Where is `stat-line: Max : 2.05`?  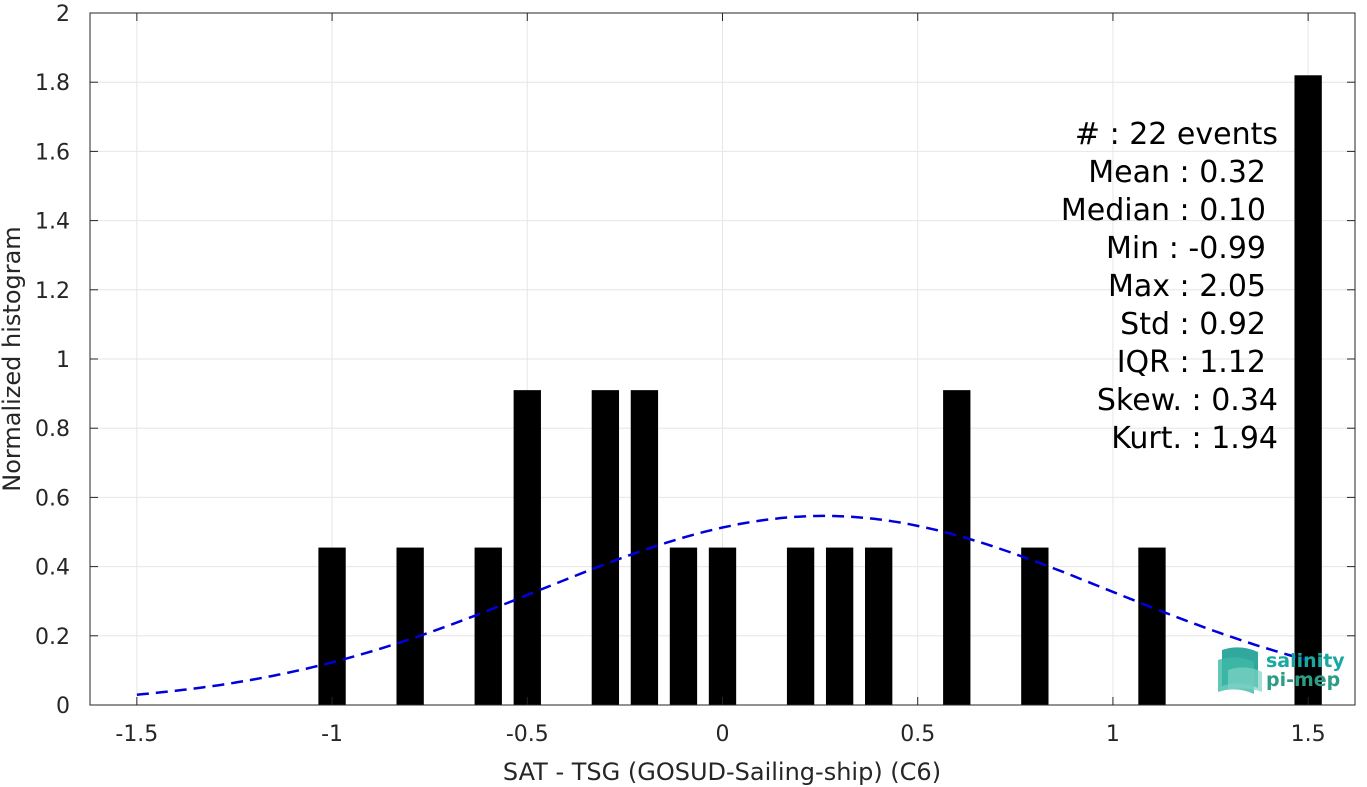 stat-line: Max : 2.05 is located at coordinates (1187, 286).